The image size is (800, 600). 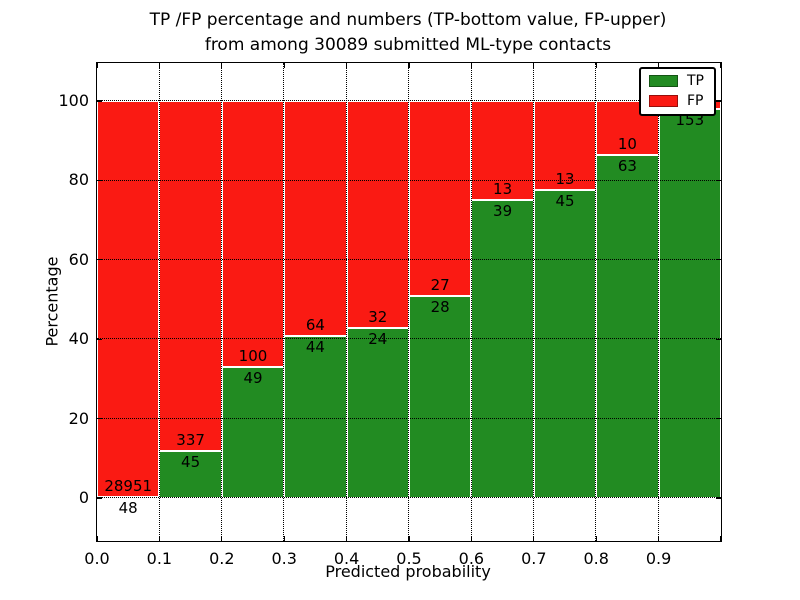 What do you see at coordinates (97, 558) in the screenshot?
I see `x-tick-label: 0.0` at bounding box center [97, 558].